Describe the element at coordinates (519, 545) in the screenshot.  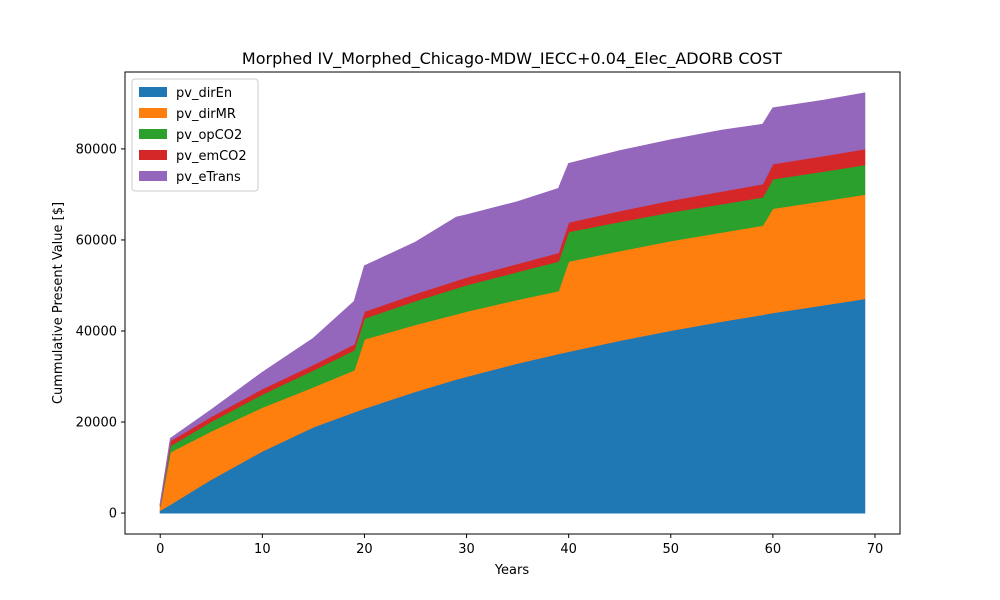
I see `x-axis-ticks: 0 10 20 30 40 50 60 70` at that location.